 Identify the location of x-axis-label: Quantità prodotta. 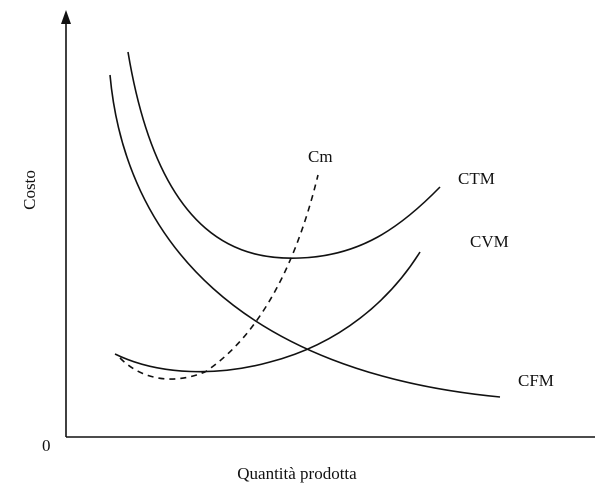
(297, 473).